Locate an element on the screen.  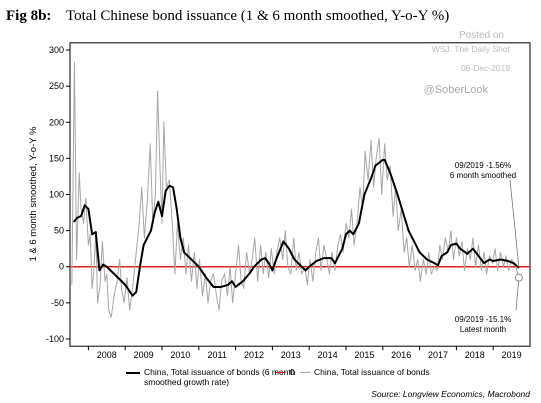
y-tick-label: 200 is located at coordinates (56, 122).